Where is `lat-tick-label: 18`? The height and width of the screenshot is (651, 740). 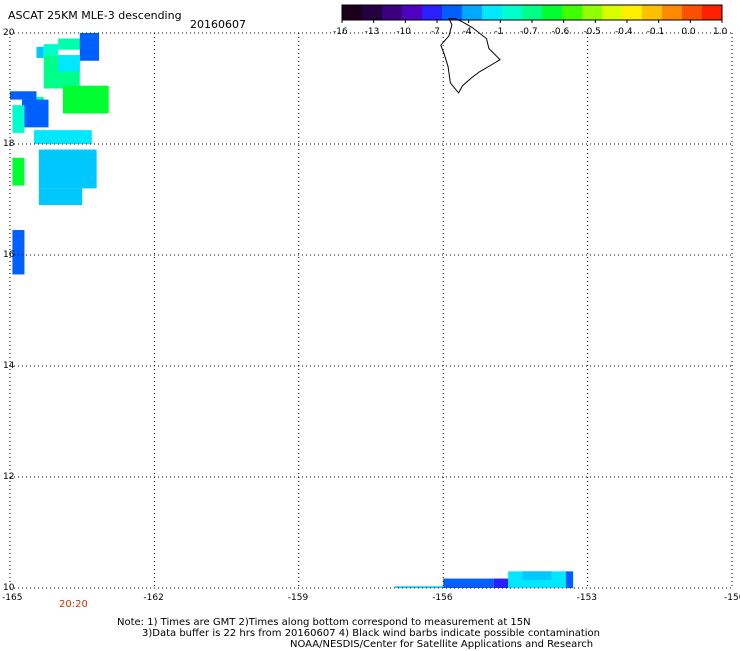
lat-tick-label: 18 is located at coordinates (9, 144).